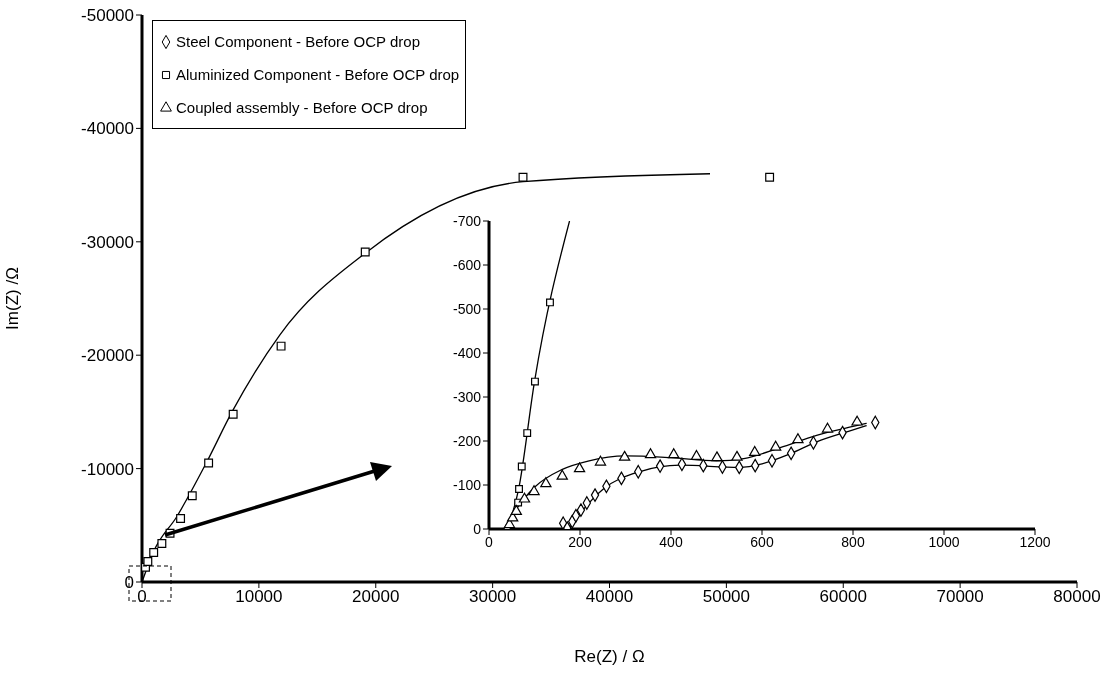 This screenshot has width=1120, height=682. What do you see at coordinates (960, 597) in the screenshot?
I see `x-tick-label: 70000` at bounding box center [960, 597].